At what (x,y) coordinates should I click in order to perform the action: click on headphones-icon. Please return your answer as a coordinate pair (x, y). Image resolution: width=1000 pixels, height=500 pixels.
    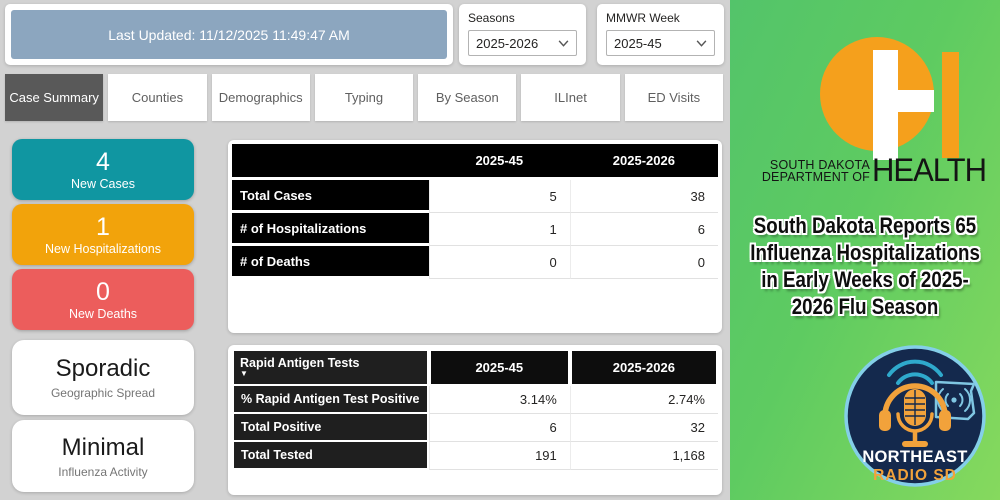
    Looking at the image, I should click on (915, 407).